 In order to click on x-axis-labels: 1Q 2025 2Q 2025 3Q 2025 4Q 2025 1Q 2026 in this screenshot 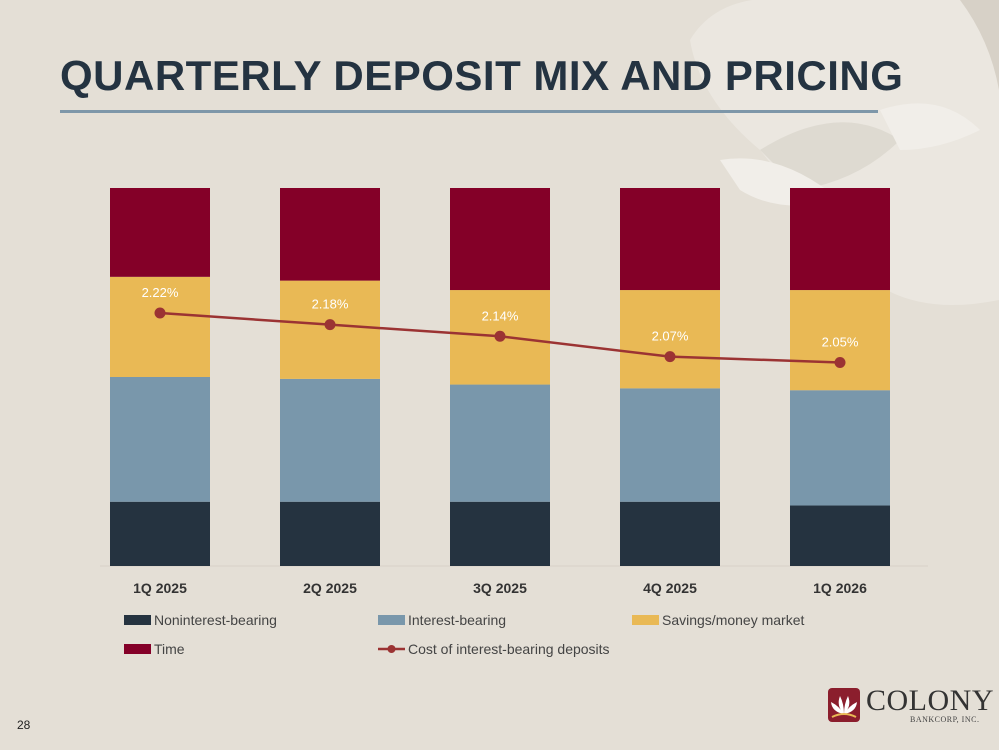, I will do `click(500, 588)`.